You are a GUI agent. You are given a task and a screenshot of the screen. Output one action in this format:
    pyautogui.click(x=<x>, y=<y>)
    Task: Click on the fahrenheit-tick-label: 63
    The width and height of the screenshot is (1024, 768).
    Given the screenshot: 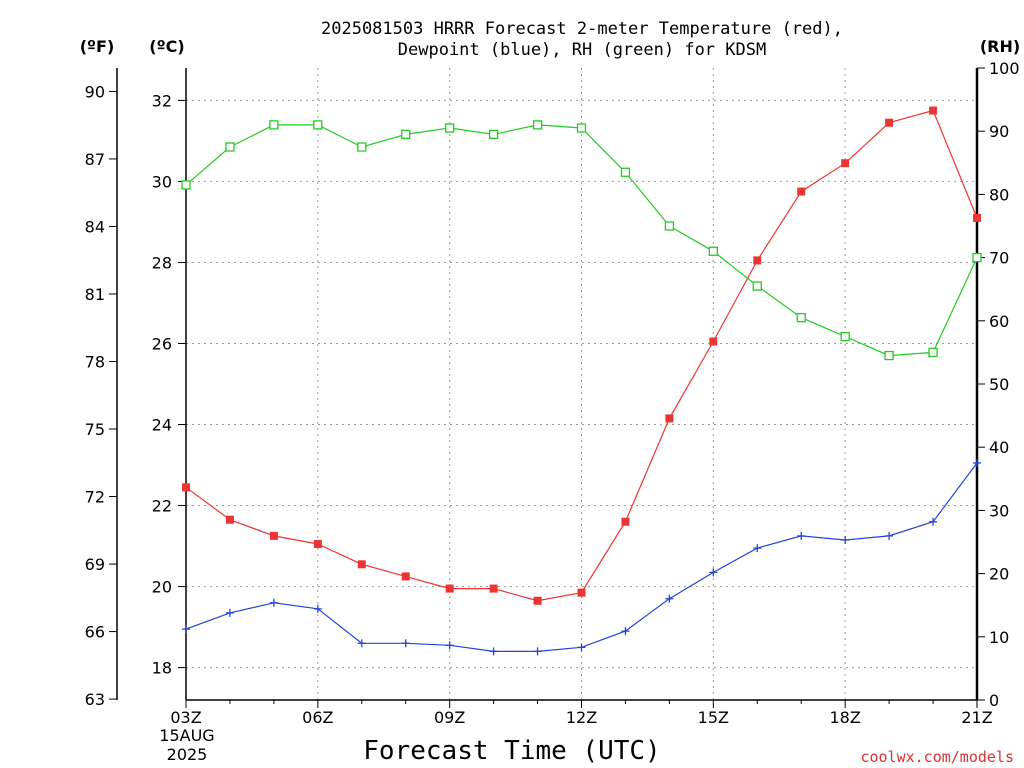 What is the action you would take?
    pyautogui.click(x=95, y=699)
    